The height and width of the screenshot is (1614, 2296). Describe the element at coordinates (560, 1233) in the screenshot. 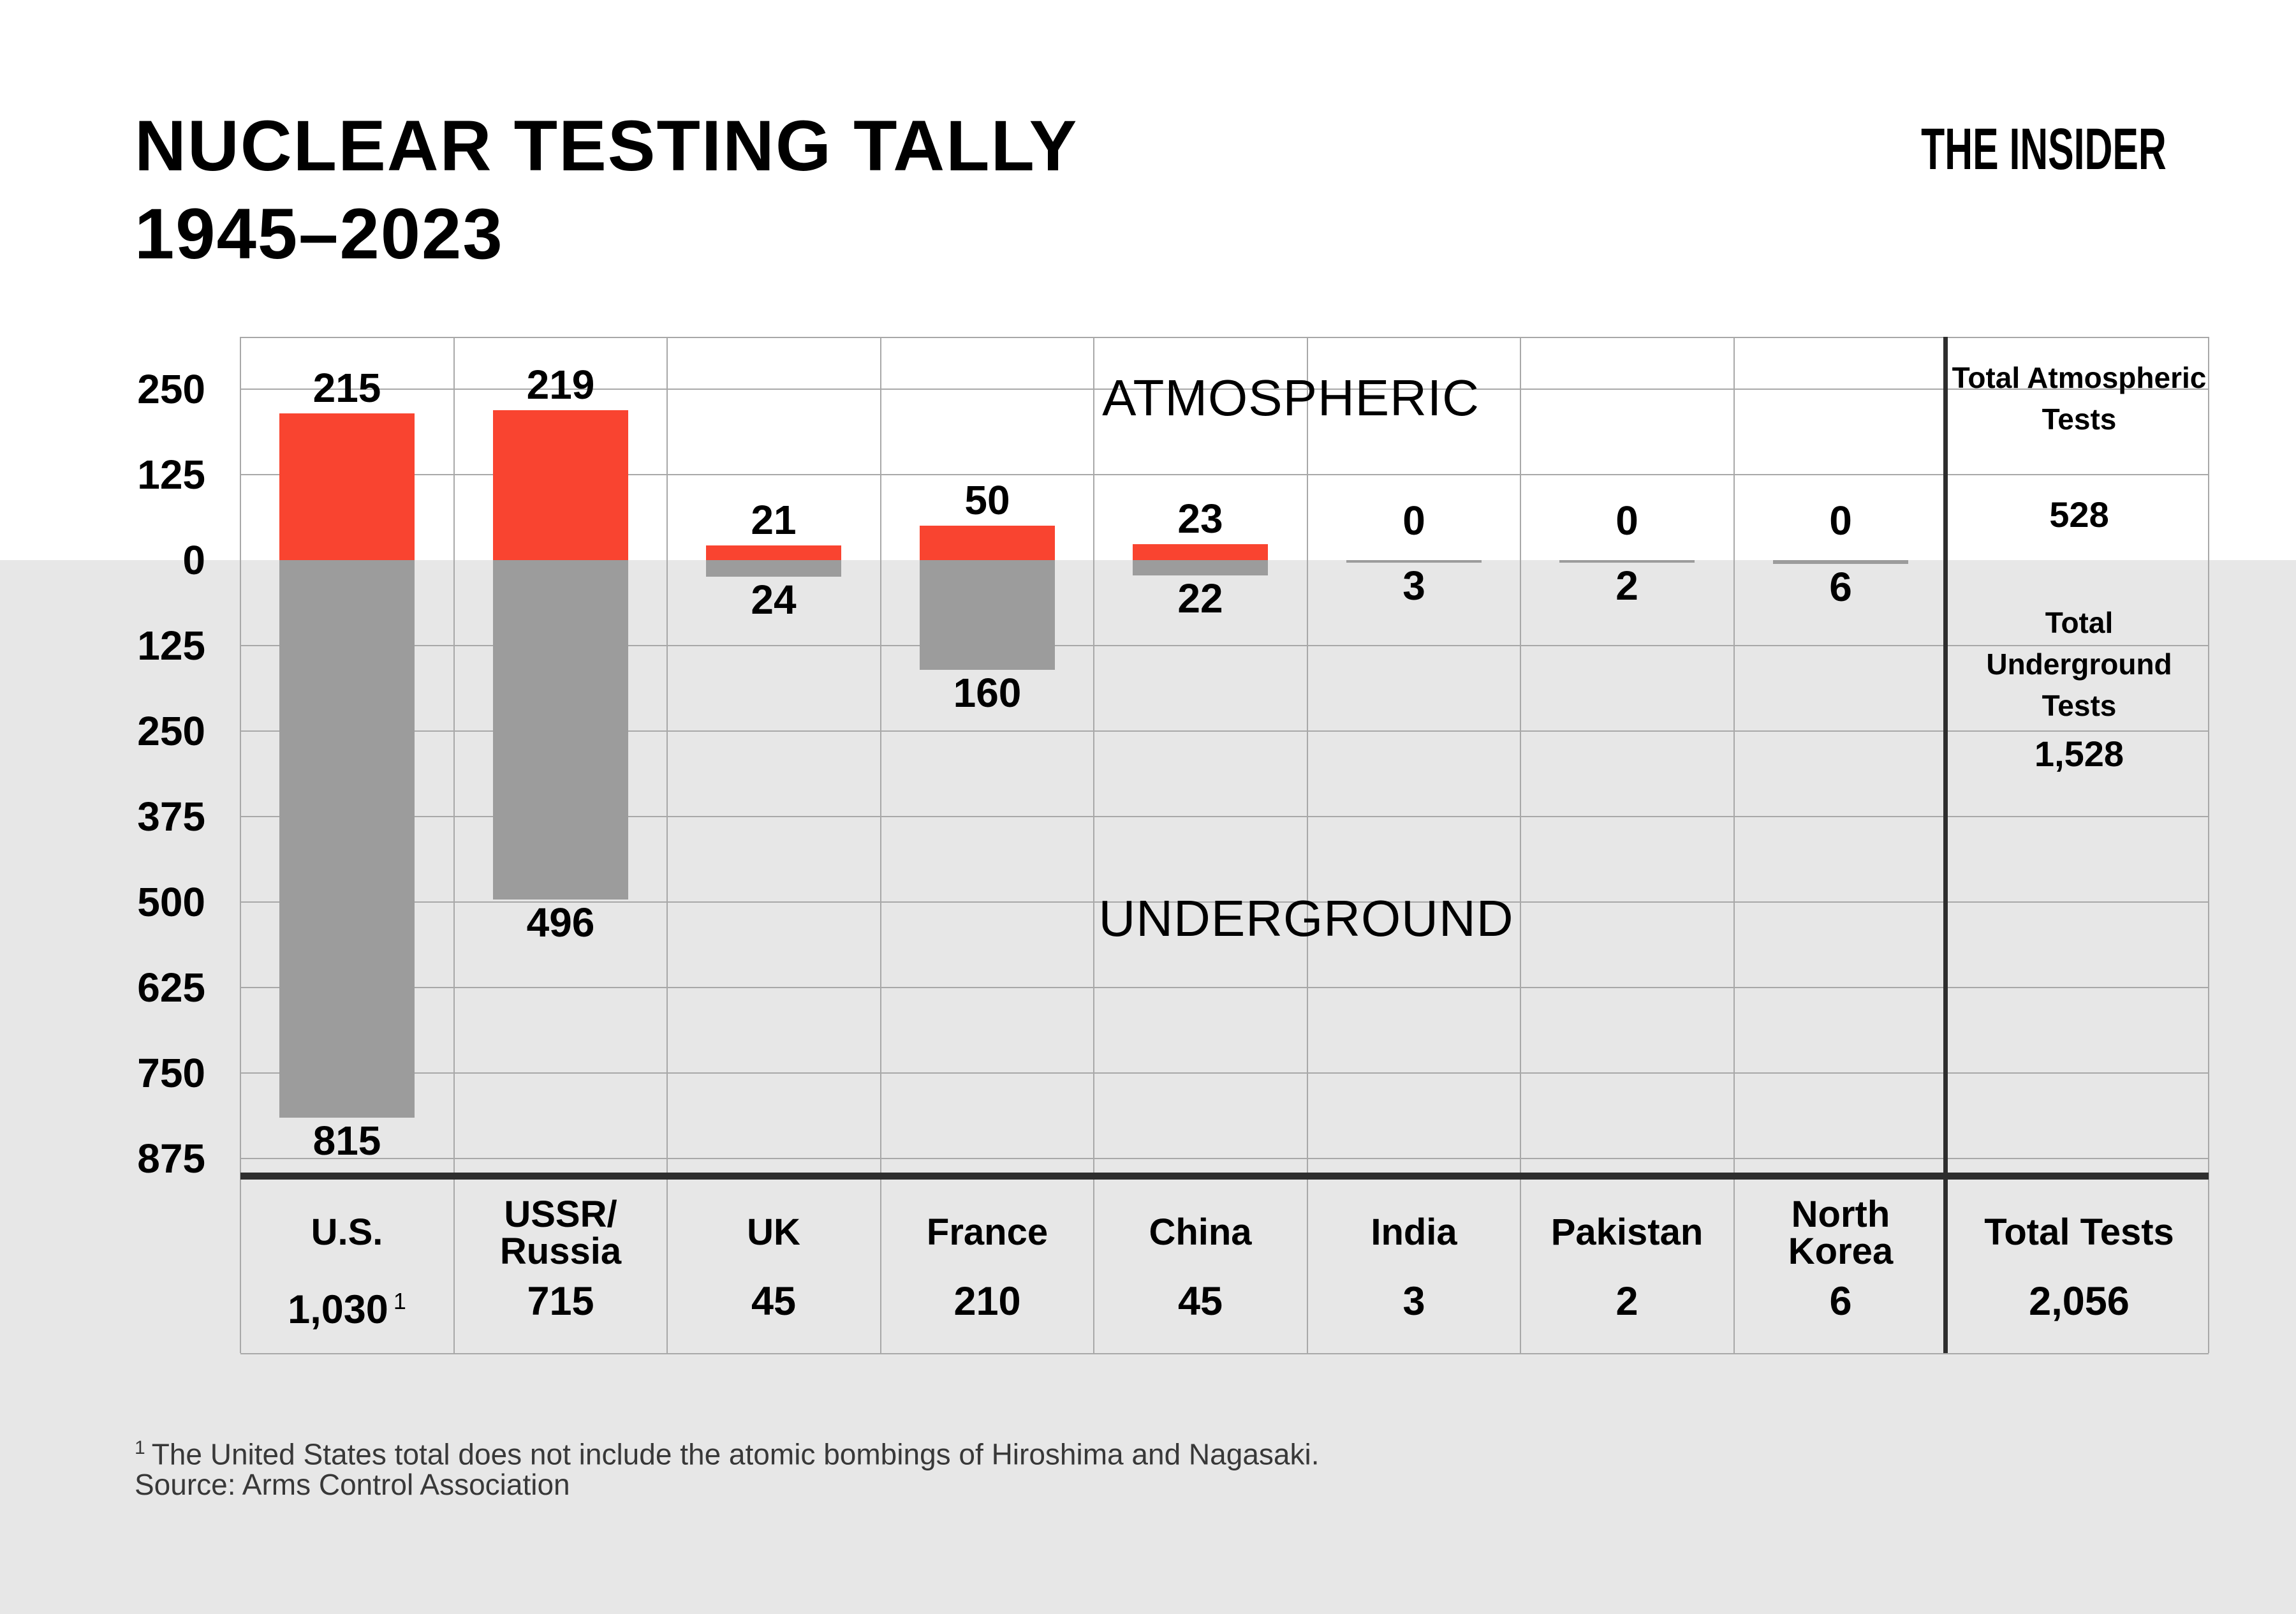

I see `table-country-label: USSR/Russia` at that location.